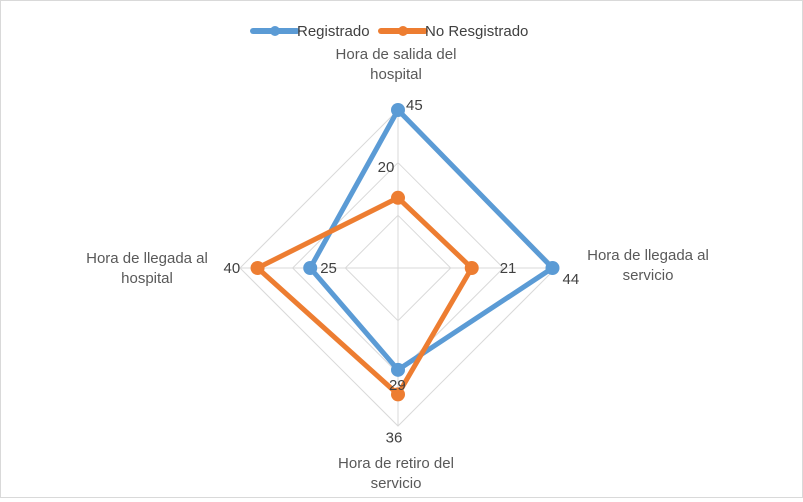 The width and height of the screenshot is (803, 502). I want to click on axis-label-2-line-1: Hora de llegada al, so click(648, 255).